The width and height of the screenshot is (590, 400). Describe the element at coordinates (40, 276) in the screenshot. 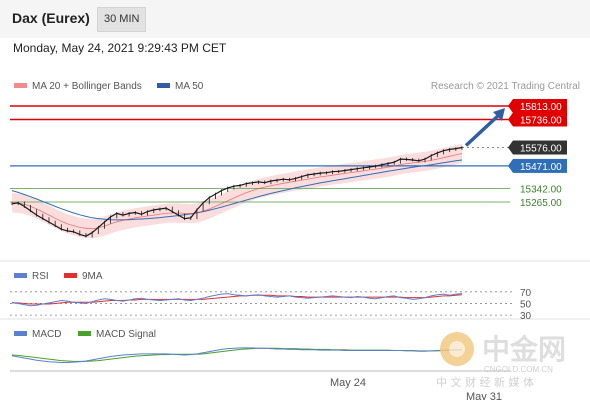

I see `legend-label-rsi: RSI` at that location.